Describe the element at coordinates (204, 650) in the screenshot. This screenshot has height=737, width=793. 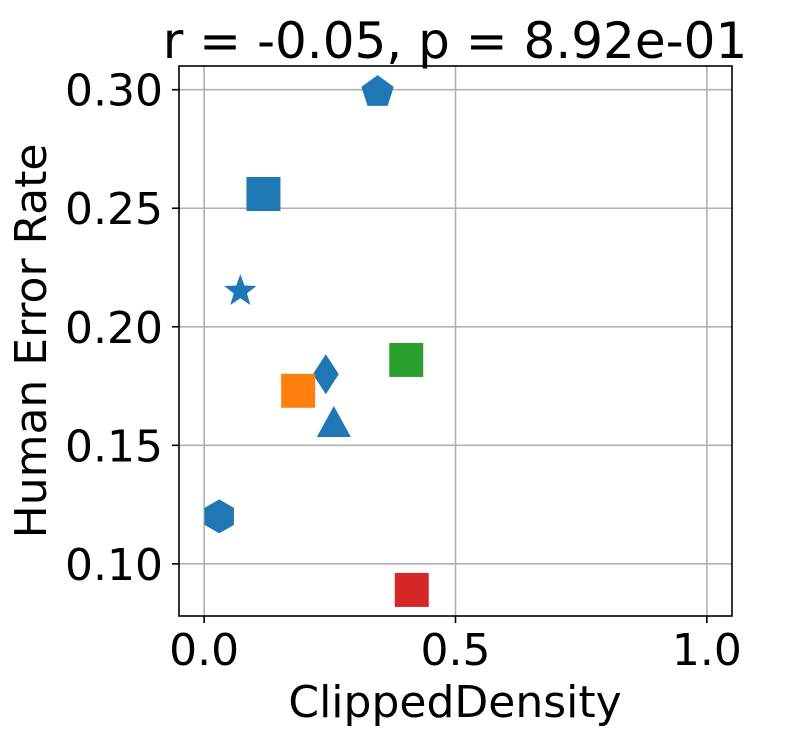
I see `x-tick-label: 0.0` at that location.